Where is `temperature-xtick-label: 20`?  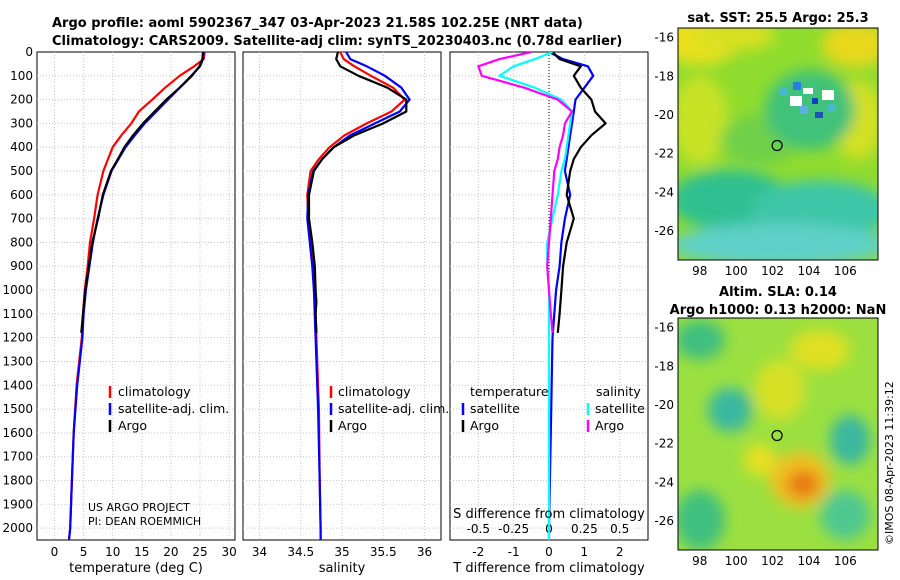 temperature-xtick-label: 20 is located at coordinates (170, 552).